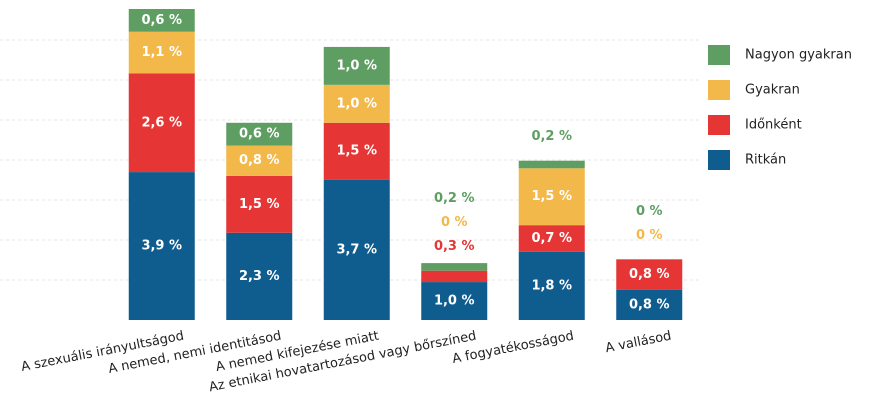 The height and width of the screenshot is (419, 872). What do you see at coordinates (772, 90) in the screenshot?
I see `legend-label: Gyakran` at bounding box center [772, 90].